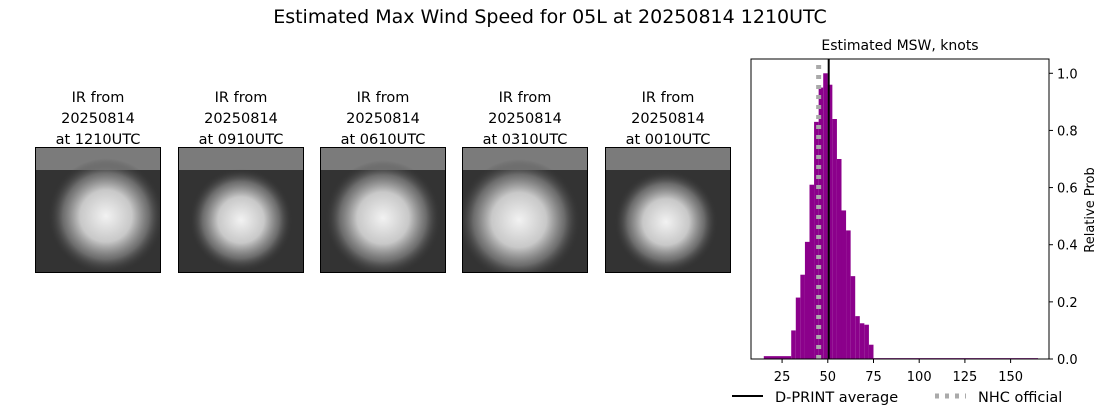  I want to click on legend-label-dprint: D-PRINT average, so click(836, 398).